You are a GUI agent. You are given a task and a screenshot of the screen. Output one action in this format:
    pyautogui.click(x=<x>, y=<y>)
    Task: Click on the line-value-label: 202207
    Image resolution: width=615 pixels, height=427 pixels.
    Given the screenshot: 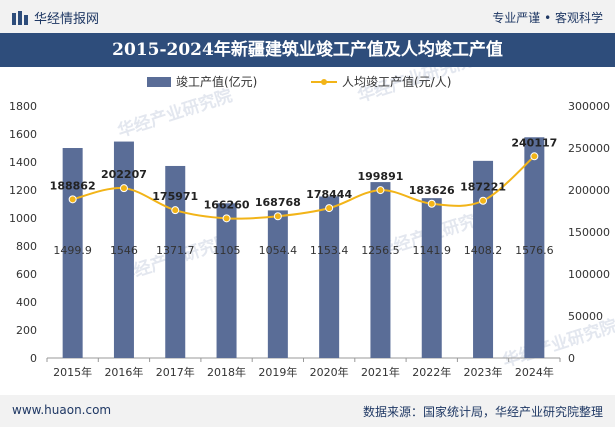 What is the action you would take?
    pyautogui.click(x=124, y=174)
    